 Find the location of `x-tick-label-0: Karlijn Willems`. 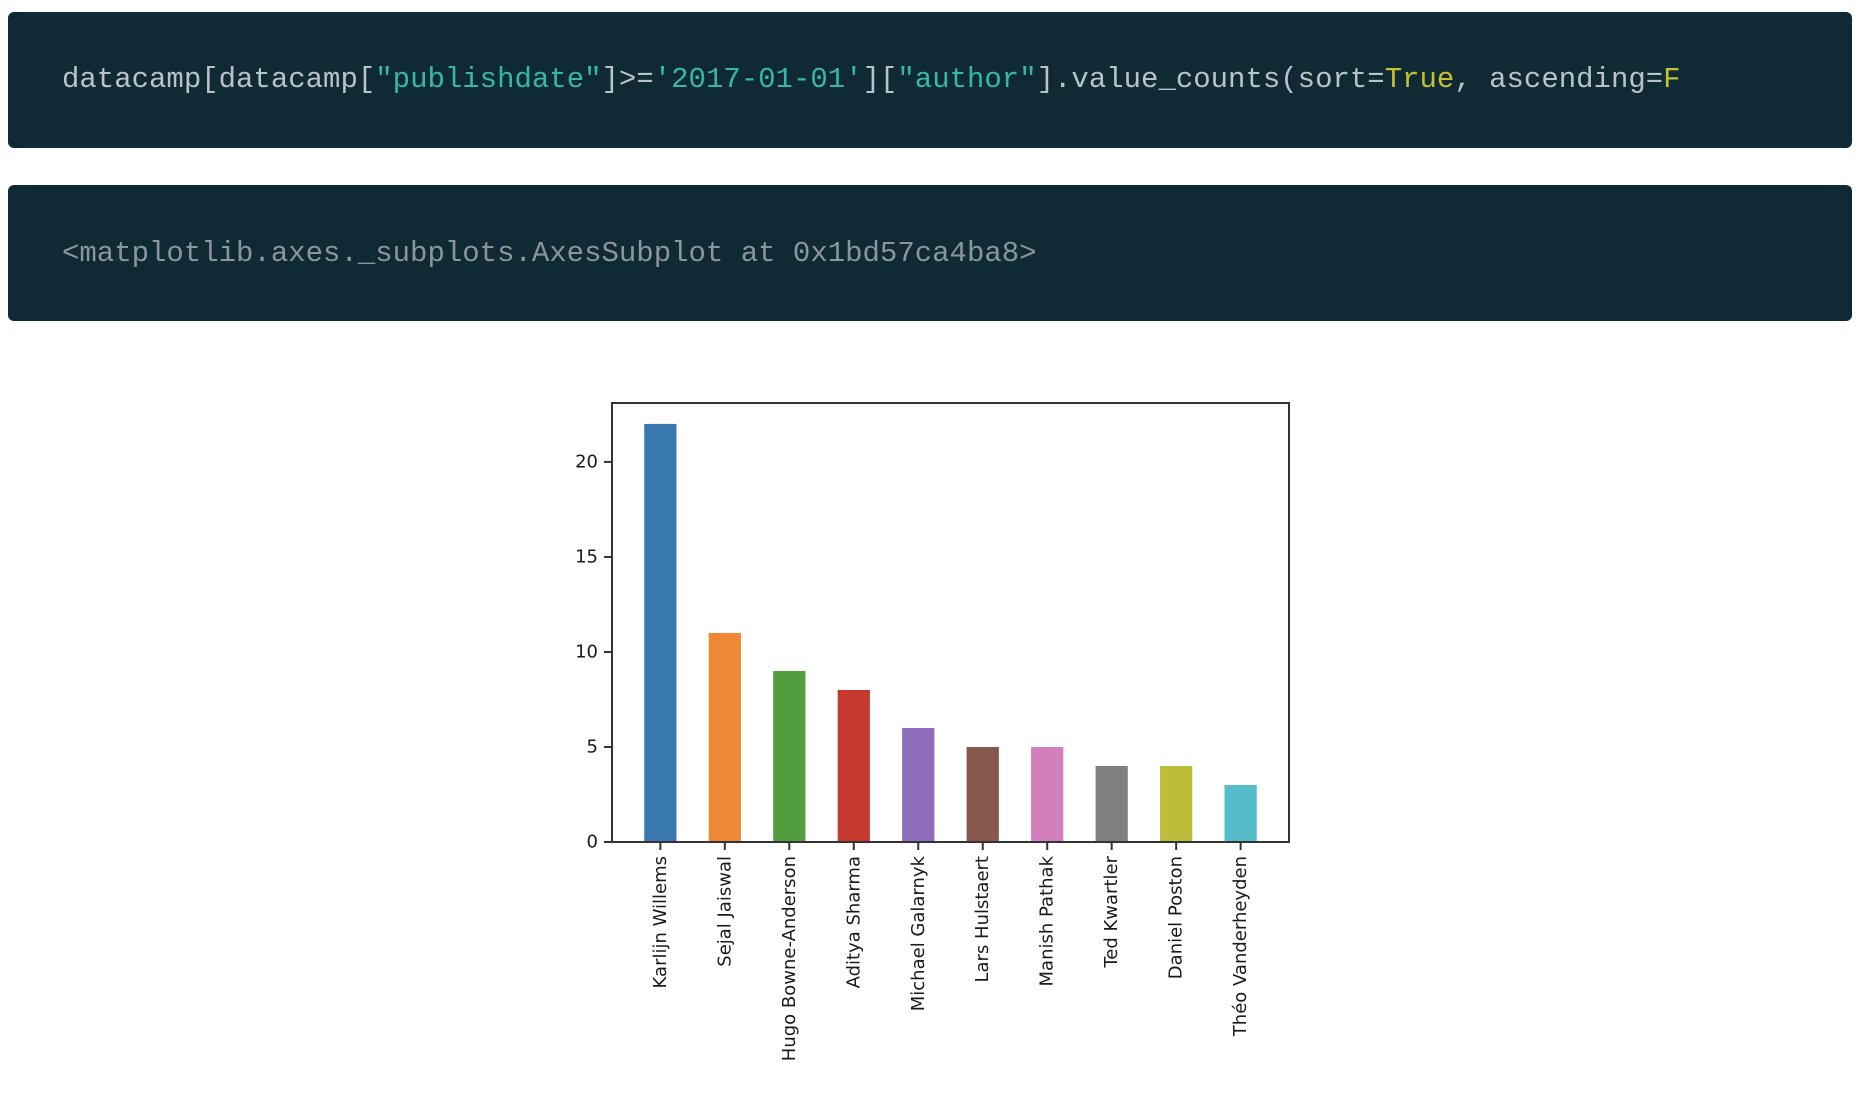

x-tick-label-0: Karlijn Willems is located at coordinates (660, 922).